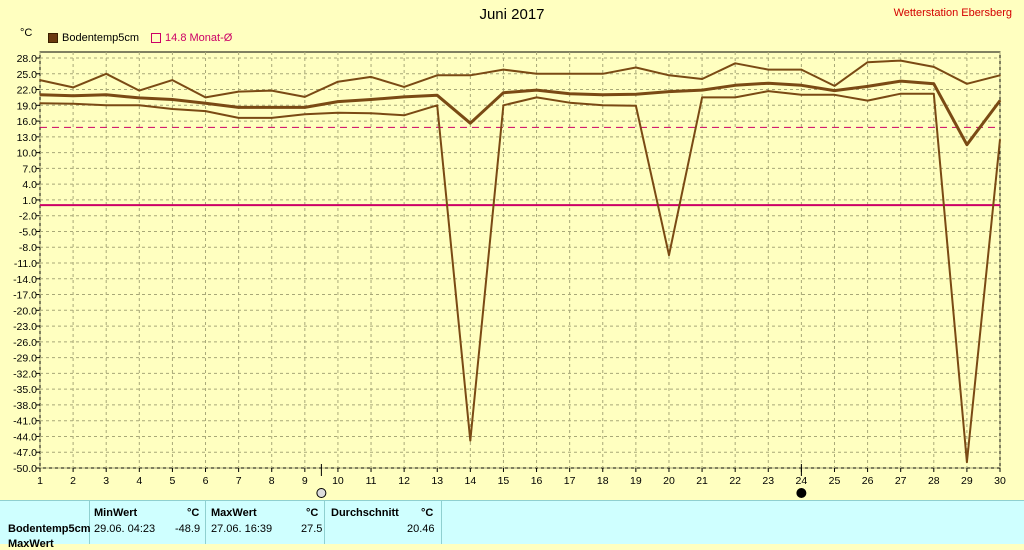 Image resolution: width=1024 pixels, height=550 pixels. Describe the element at coordinates (25, 406) in the screenshot. I see `y-tick-label: -38.0` at that location.